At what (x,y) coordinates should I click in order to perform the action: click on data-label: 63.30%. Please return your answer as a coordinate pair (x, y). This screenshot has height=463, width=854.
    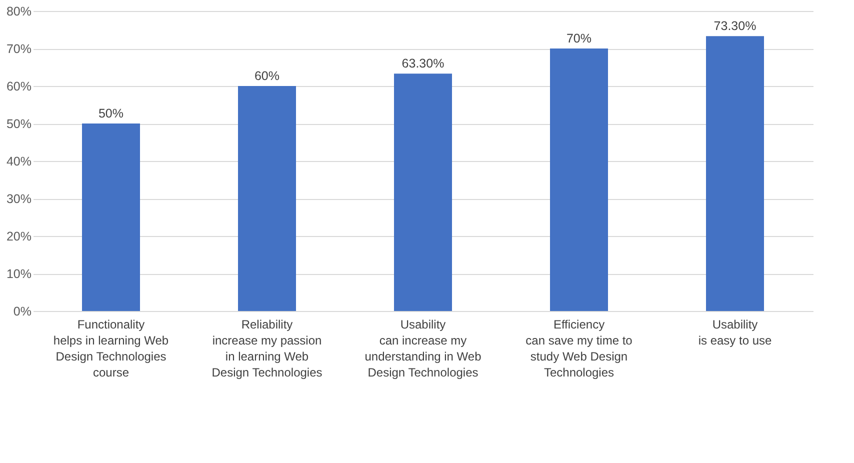
    Looking at the image, I should click on (423, 63).